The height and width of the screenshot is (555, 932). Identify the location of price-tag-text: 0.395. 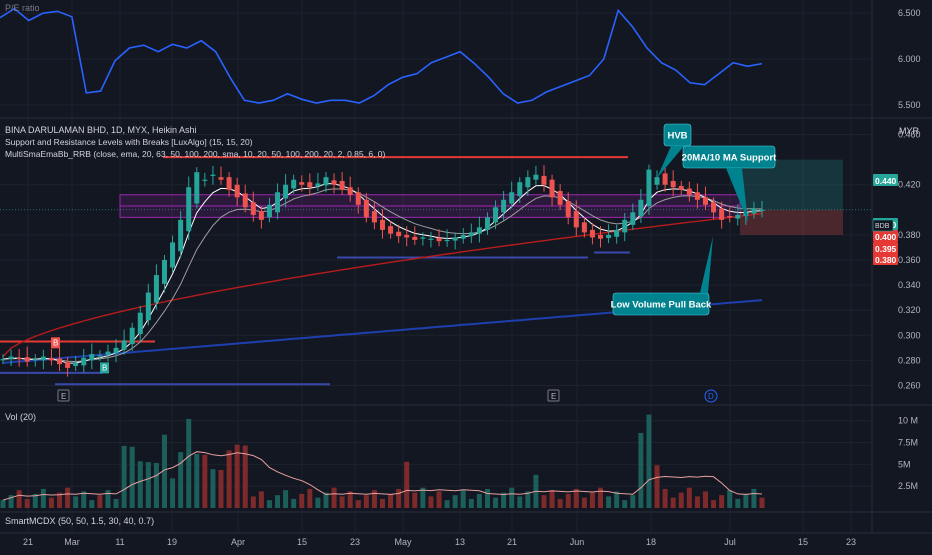
(886, 249).